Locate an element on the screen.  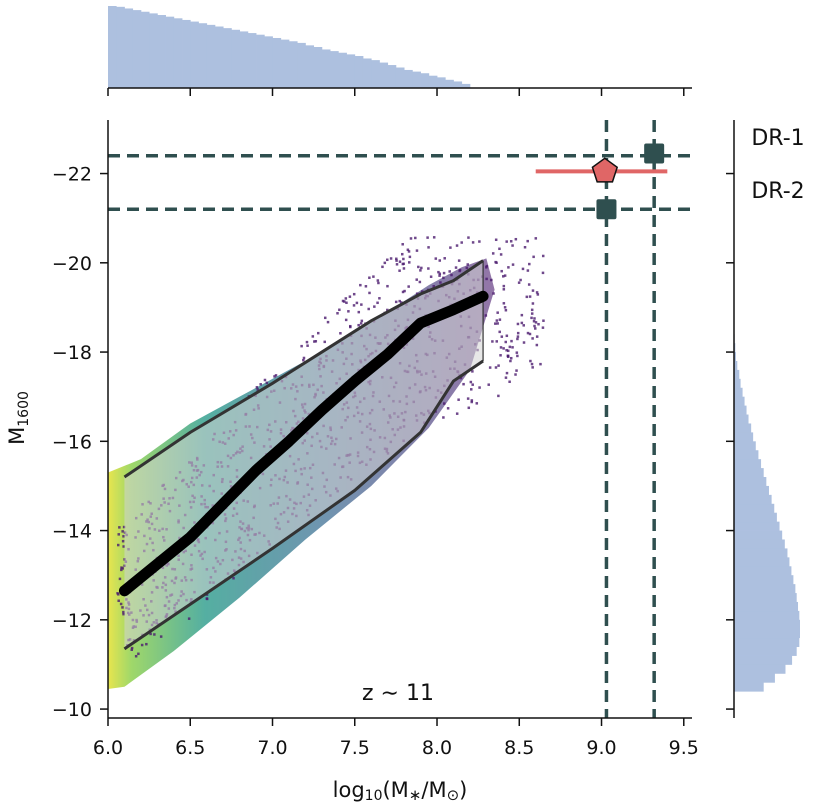
top-histogram-ticks is located at coordinates (396, 92).